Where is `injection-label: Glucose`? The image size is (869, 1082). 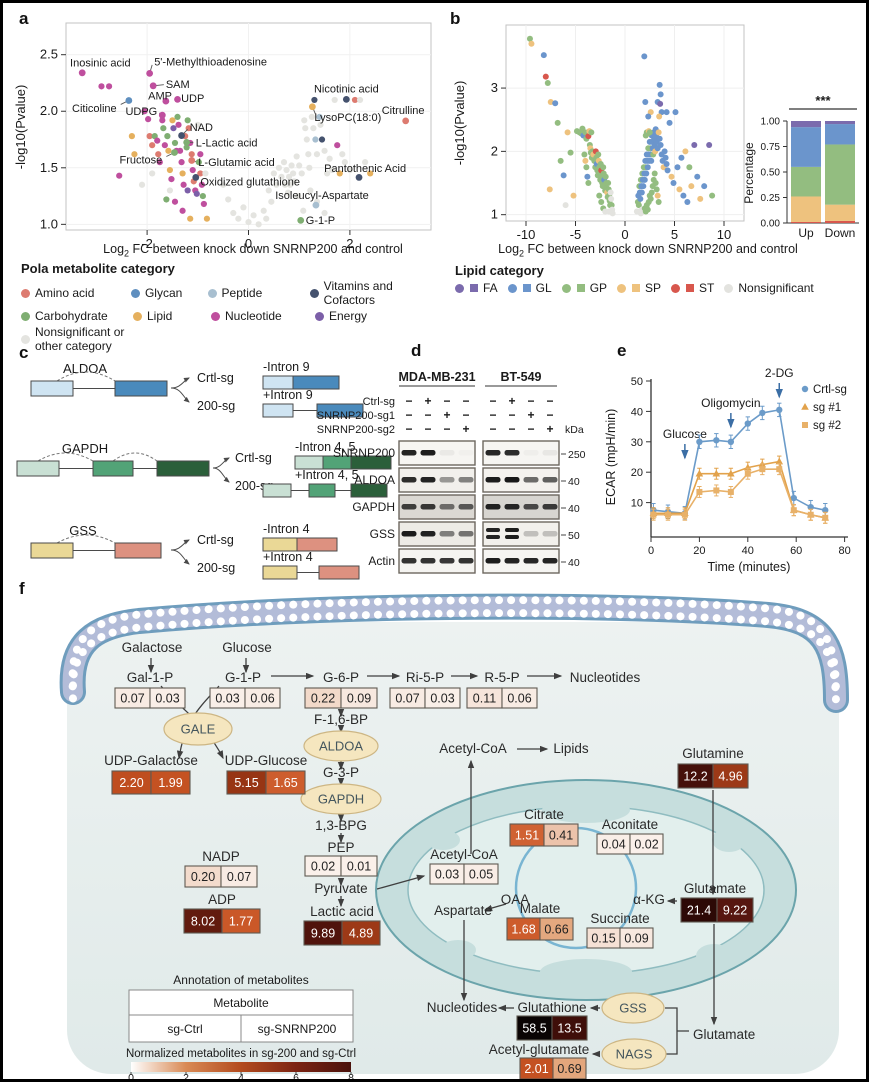 injection-label: Glucose is located at coordinates (685, 434).